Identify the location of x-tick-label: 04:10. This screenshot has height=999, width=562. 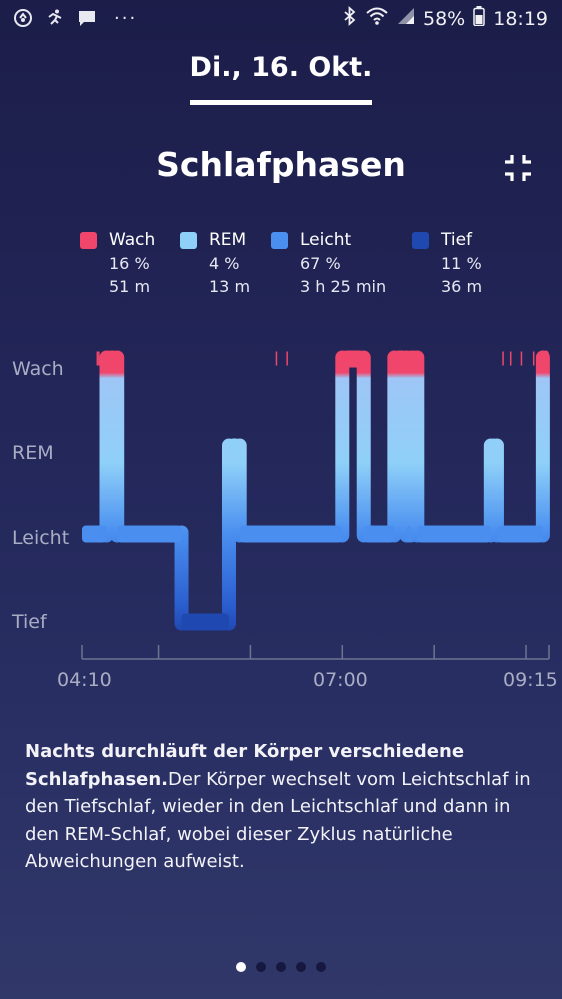
(84, 680).